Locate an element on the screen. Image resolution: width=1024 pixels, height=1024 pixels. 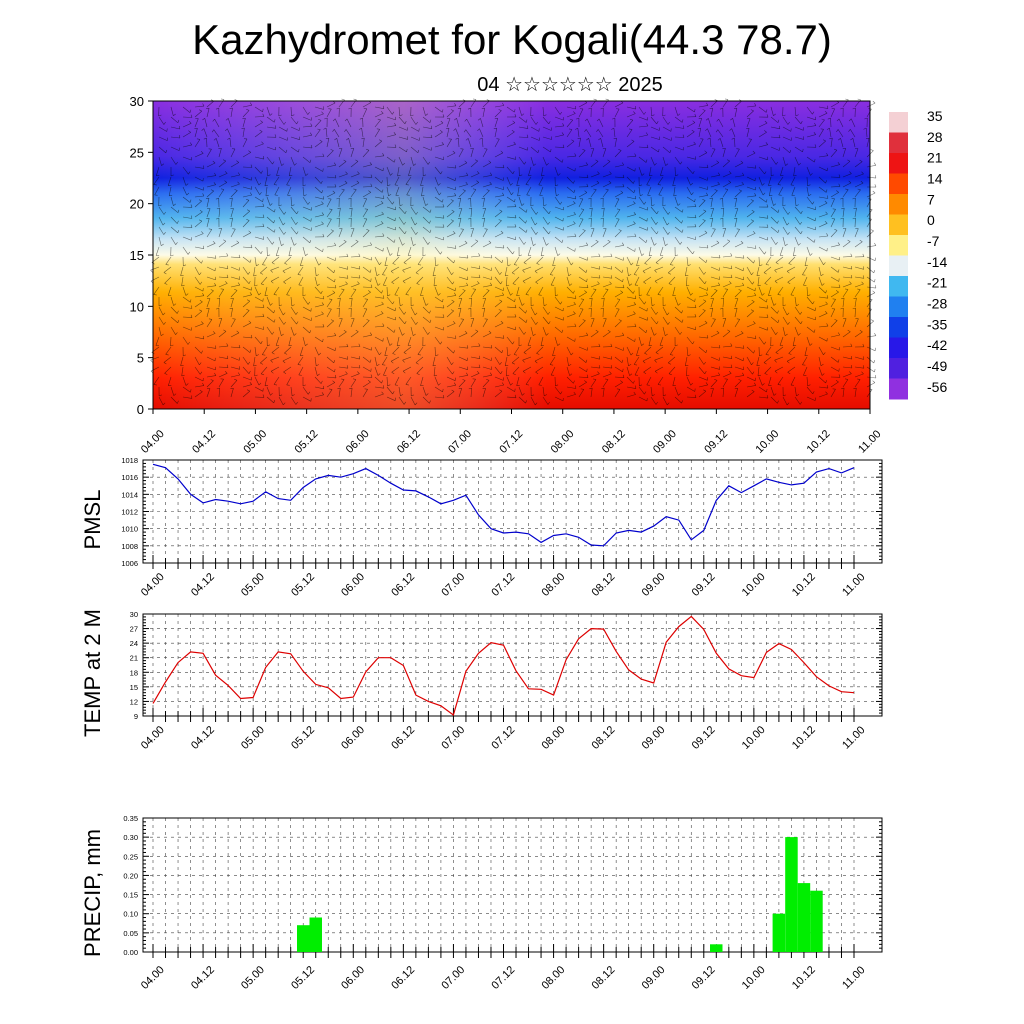
colorbar-label: -42 is located at coordinates (937, 345).